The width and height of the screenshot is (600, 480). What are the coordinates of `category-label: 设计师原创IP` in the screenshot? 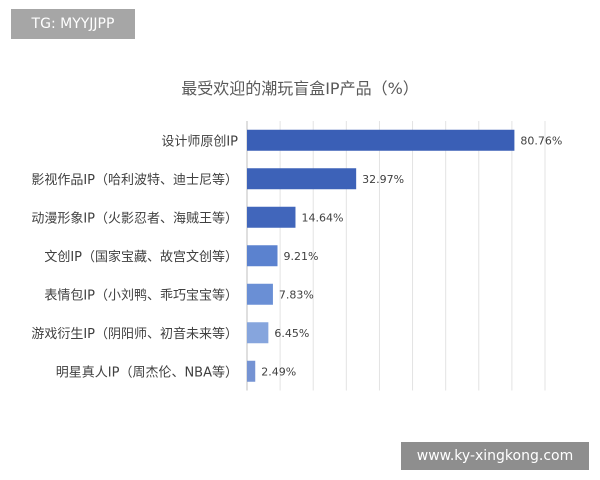 It's located at (199, 141).